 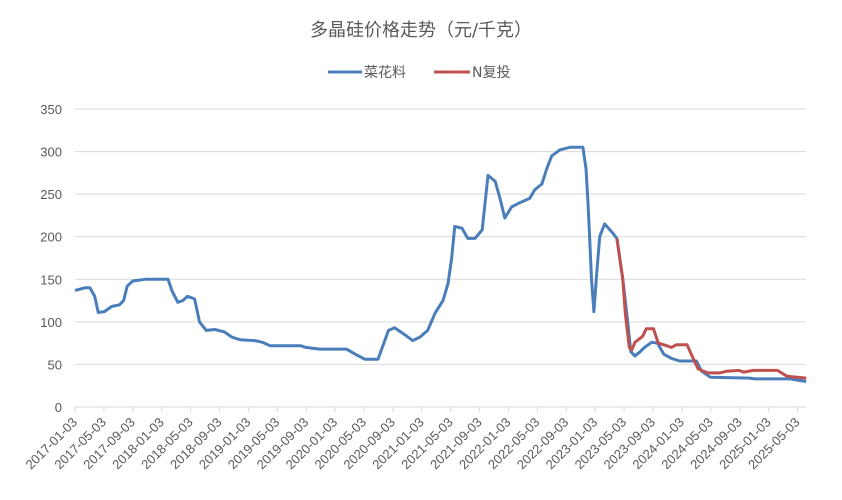 What do you see at coordinates (51, 279) in the screenshot?
I see `y-tick-label: 150` at bounding box center [51, 279].